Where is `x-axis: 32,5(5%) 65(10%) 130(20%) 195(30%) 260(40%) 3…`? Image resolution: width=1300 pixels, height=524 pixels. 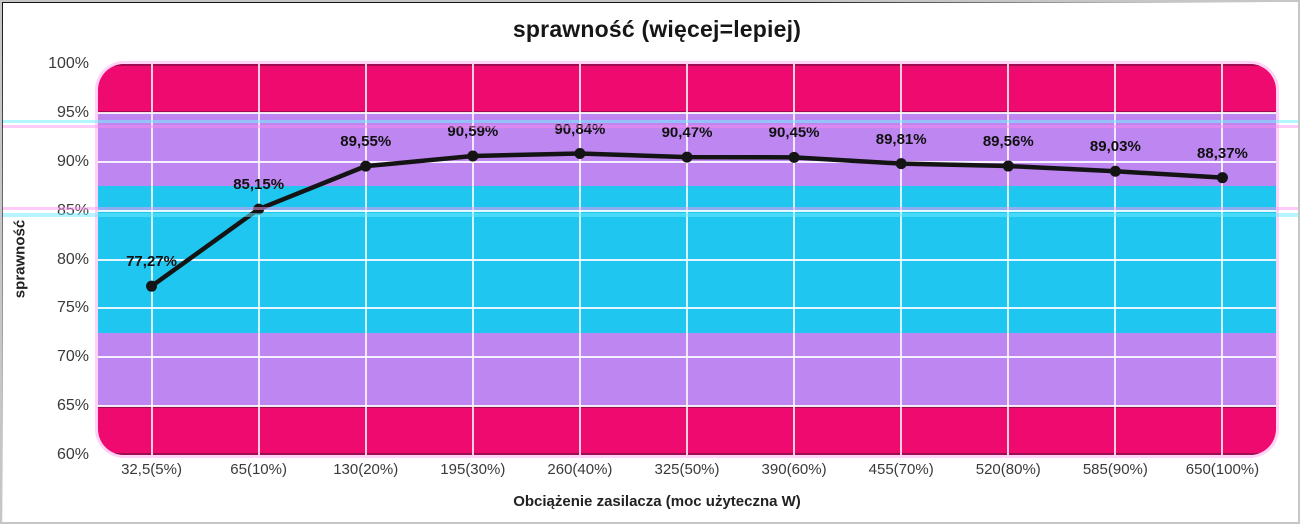 x-axis: 32,5(5%) 65(10%) 130(20%) 195(30%) 260(40%) 3… is located at coordinates (650, 472).